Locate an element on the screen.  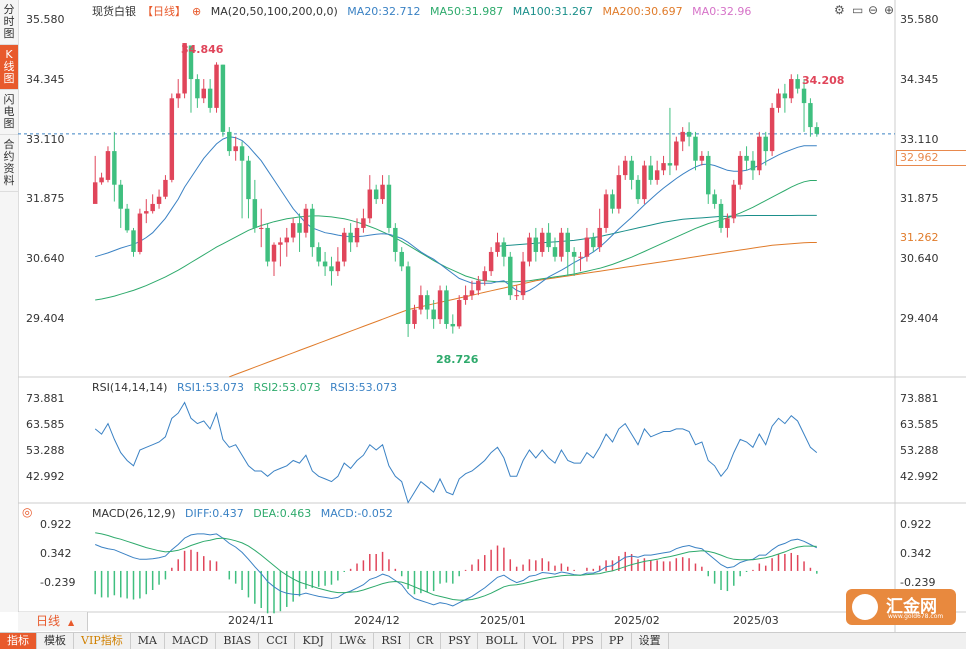
macd-spec: MACD(26,12,9) is located at coordinates (134, 513).